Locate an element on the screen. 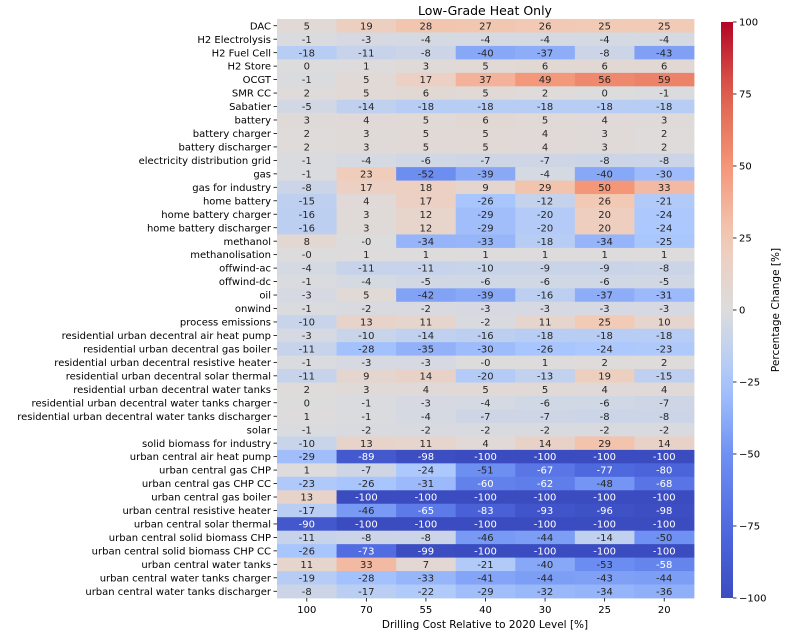  cell-value-label: -28 is located at coordinates (366, 349).